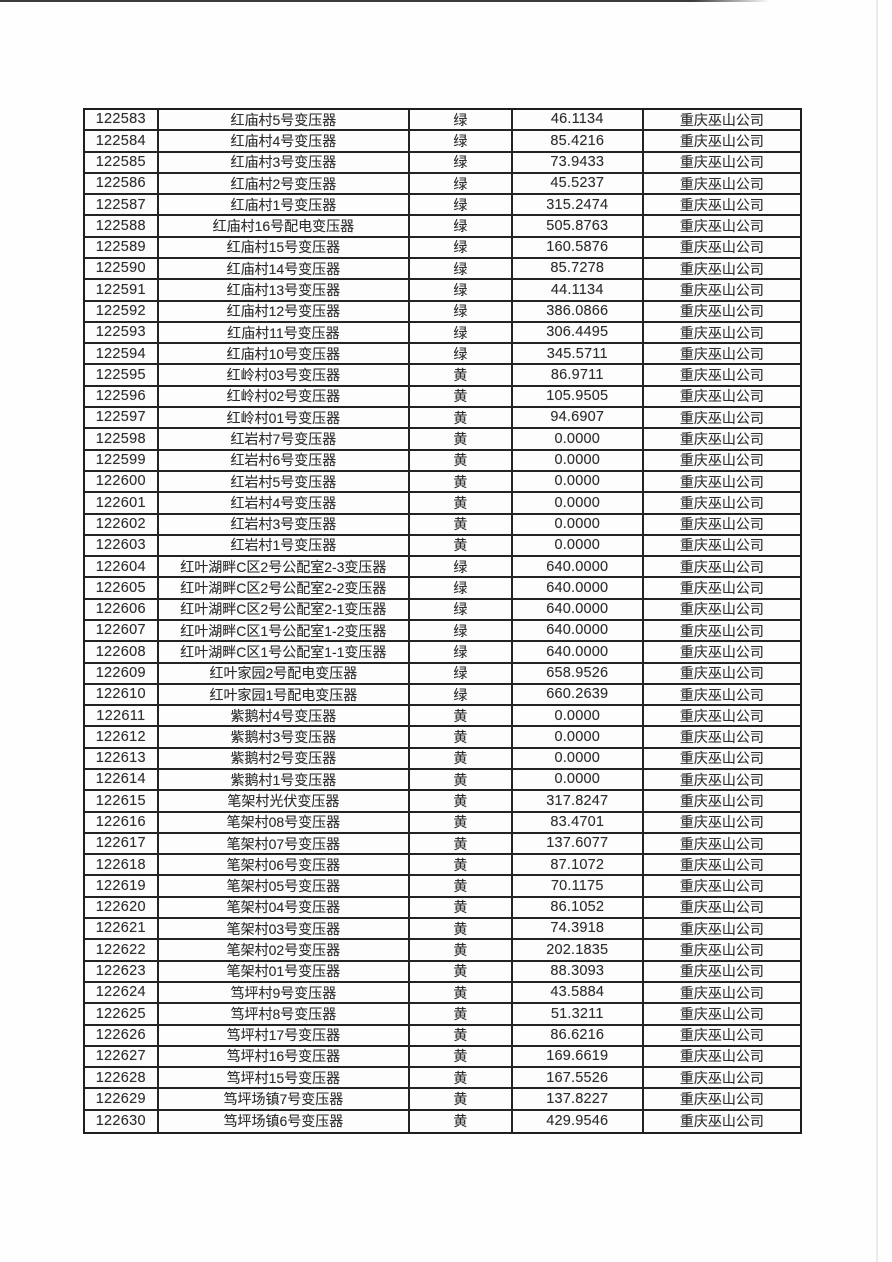 The image size is (892, 1262). What do you see at coordinates (284, 738) in the screenshot?
I see `table-cell-name: 紫鹅村3号变压器` at bounding box center [284, 738].